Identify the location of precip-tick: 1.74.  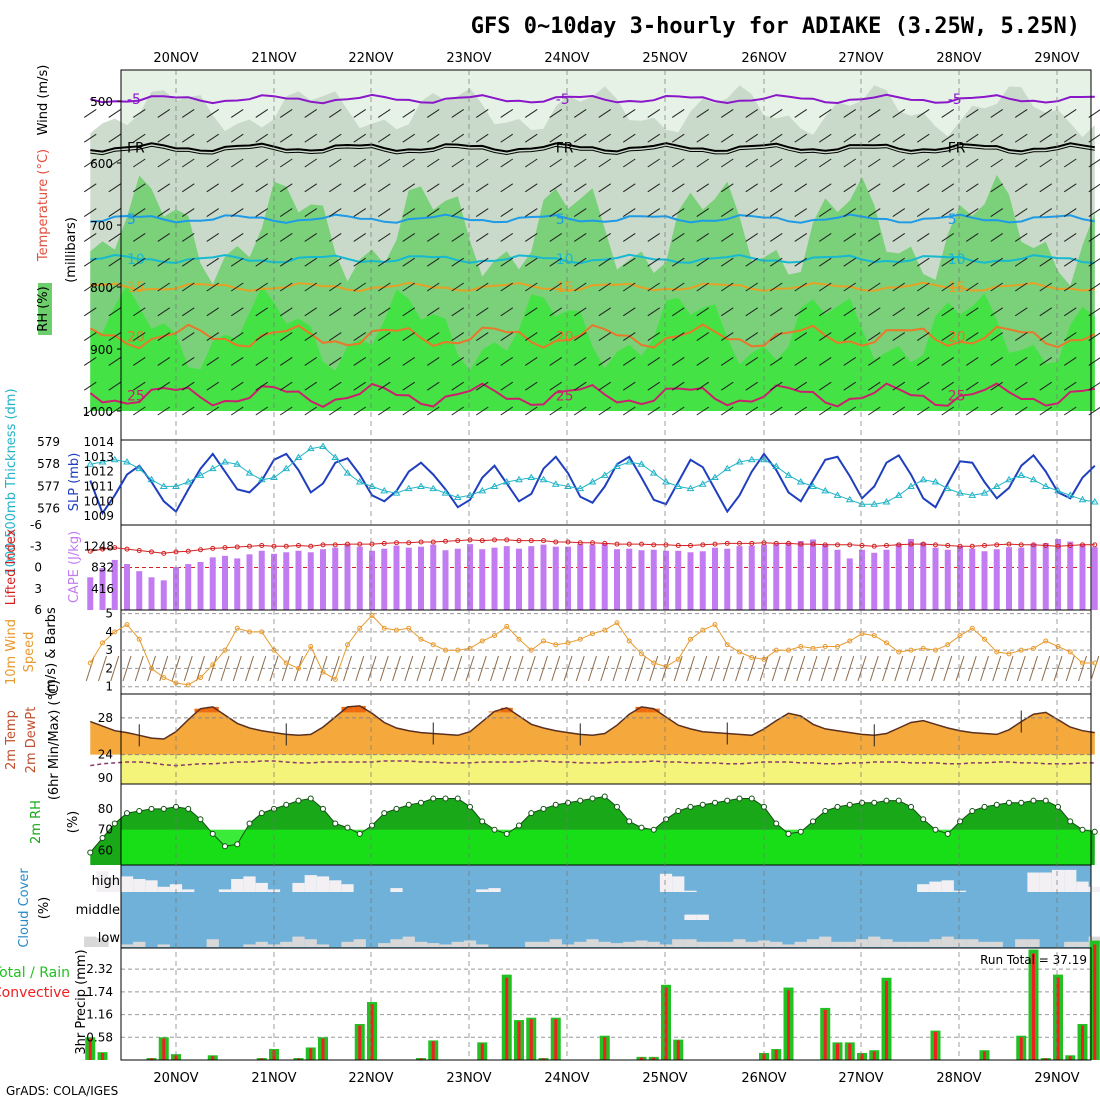
(99, 992).